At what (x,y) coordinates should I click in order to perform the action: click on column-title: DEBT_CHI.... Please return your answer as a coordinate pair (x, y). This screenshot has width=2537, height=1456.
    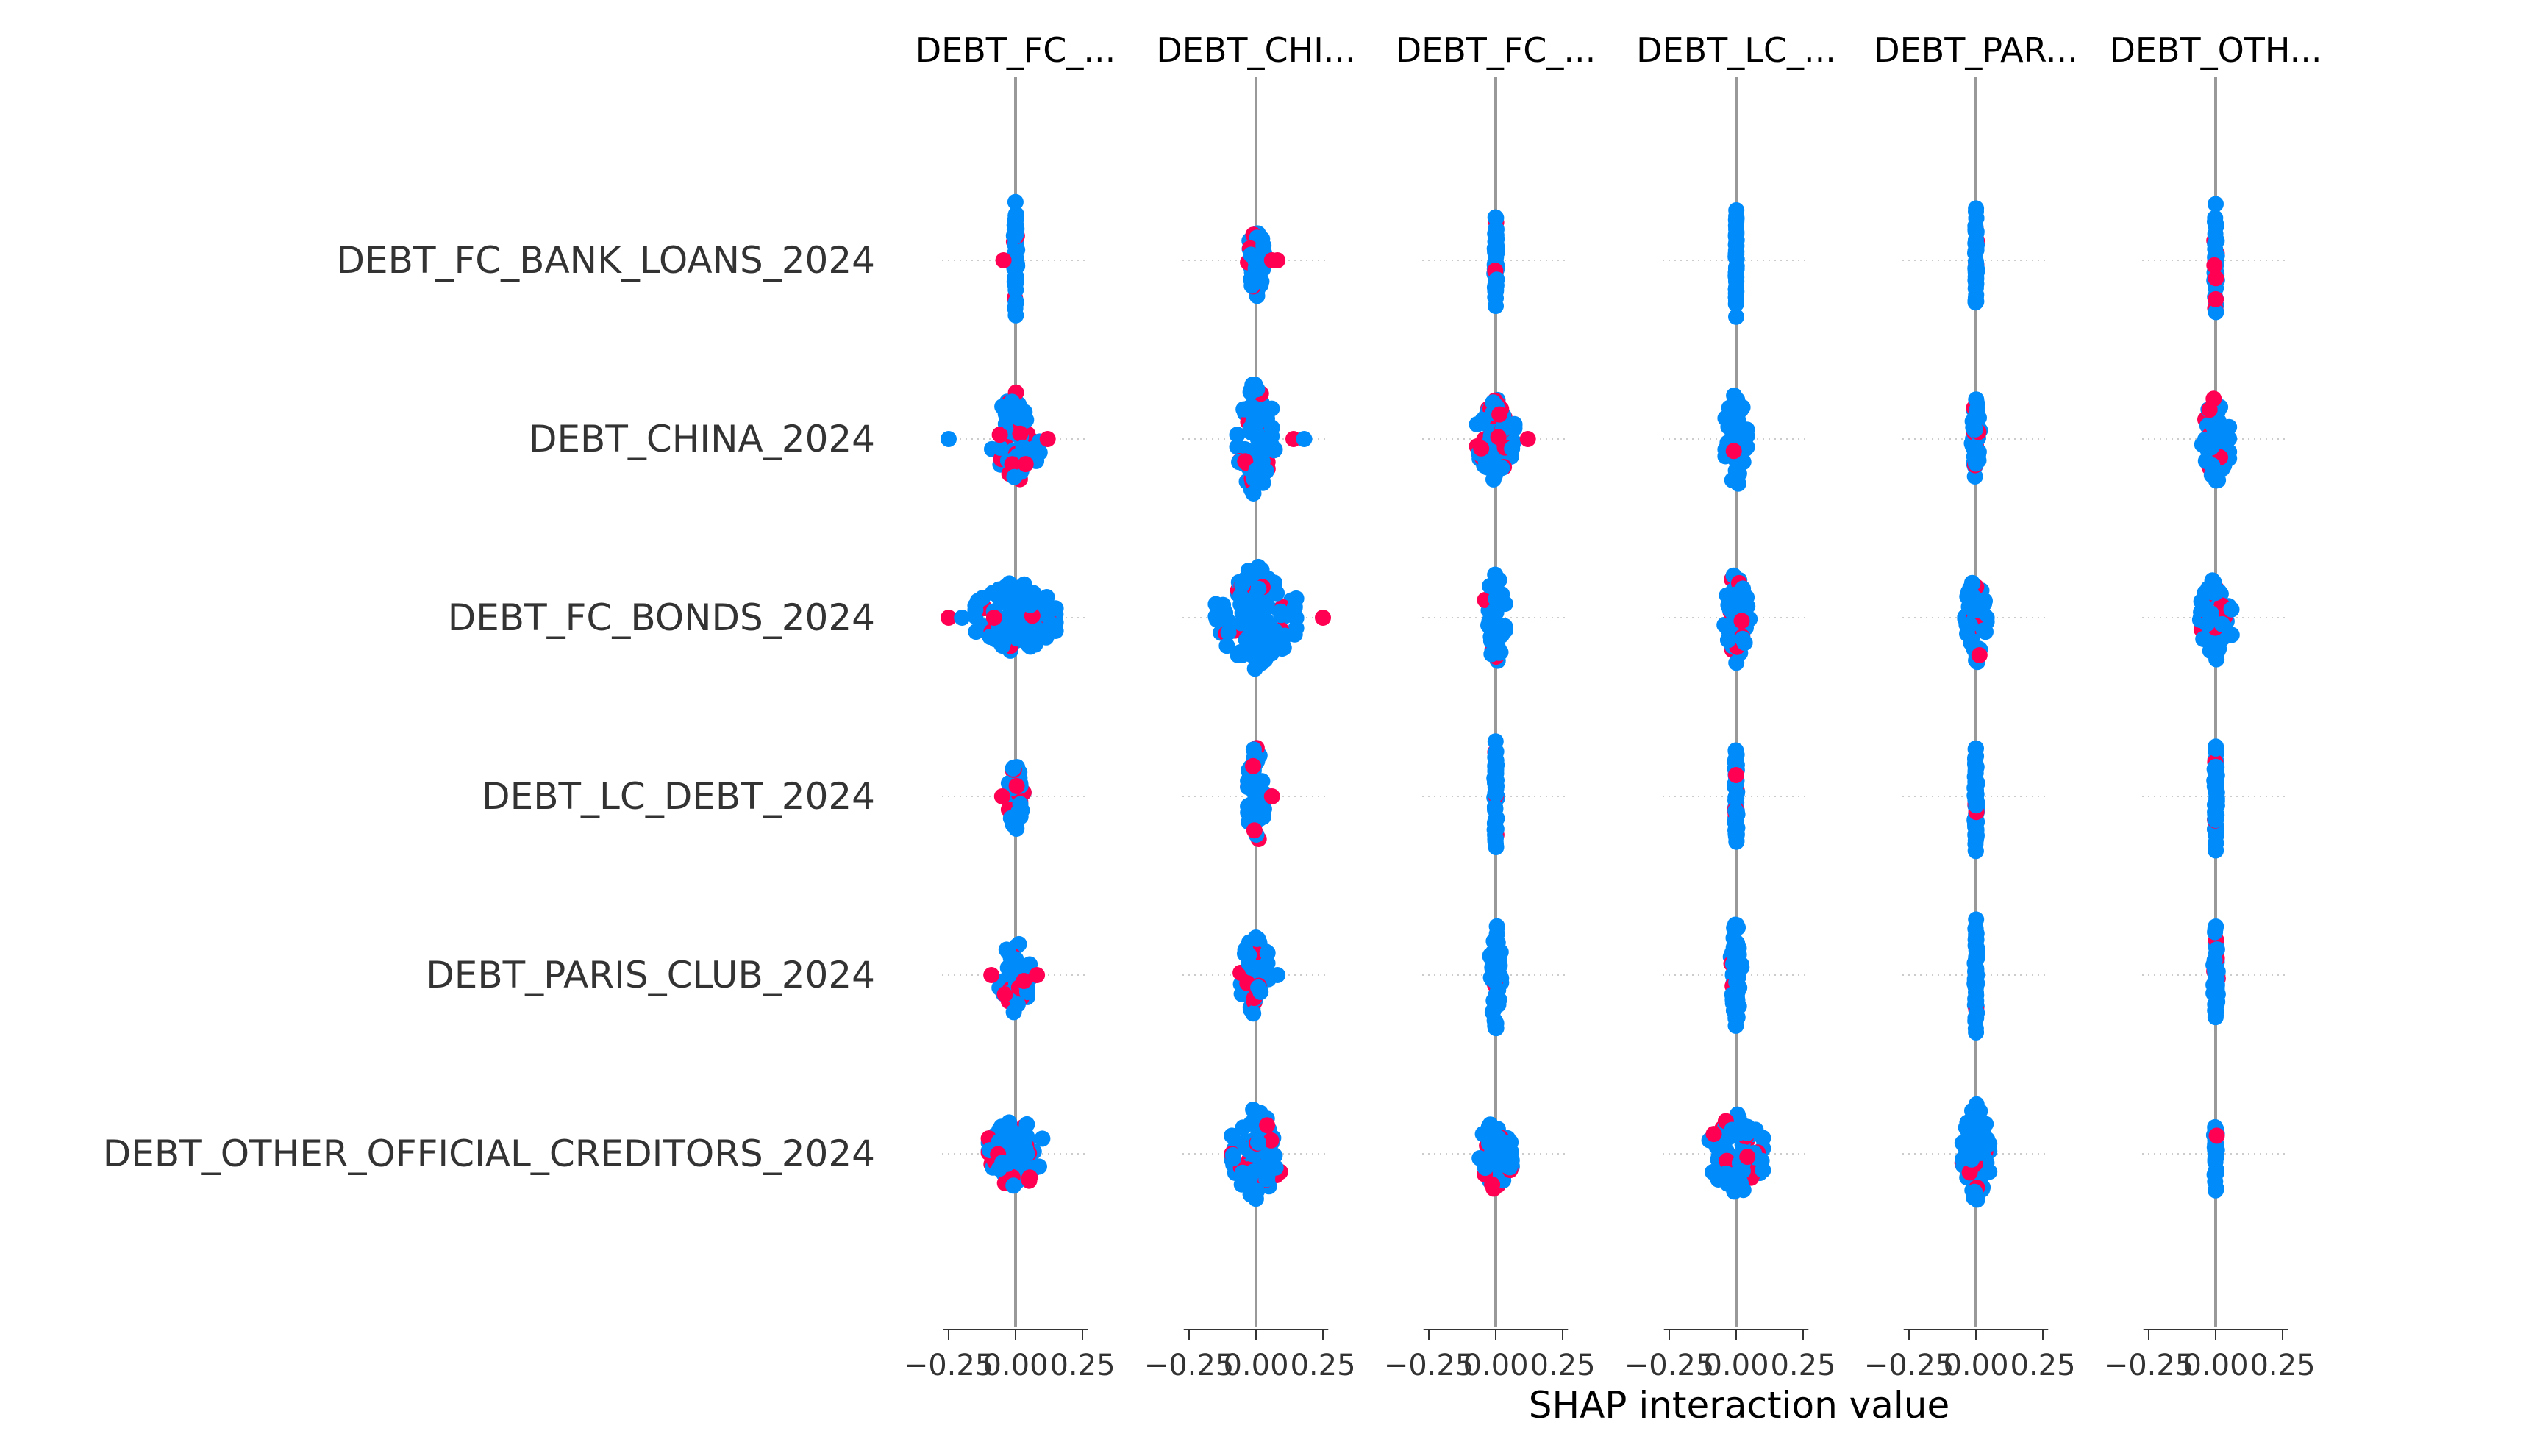
    Looking at the image, I should click on (1255, 50).